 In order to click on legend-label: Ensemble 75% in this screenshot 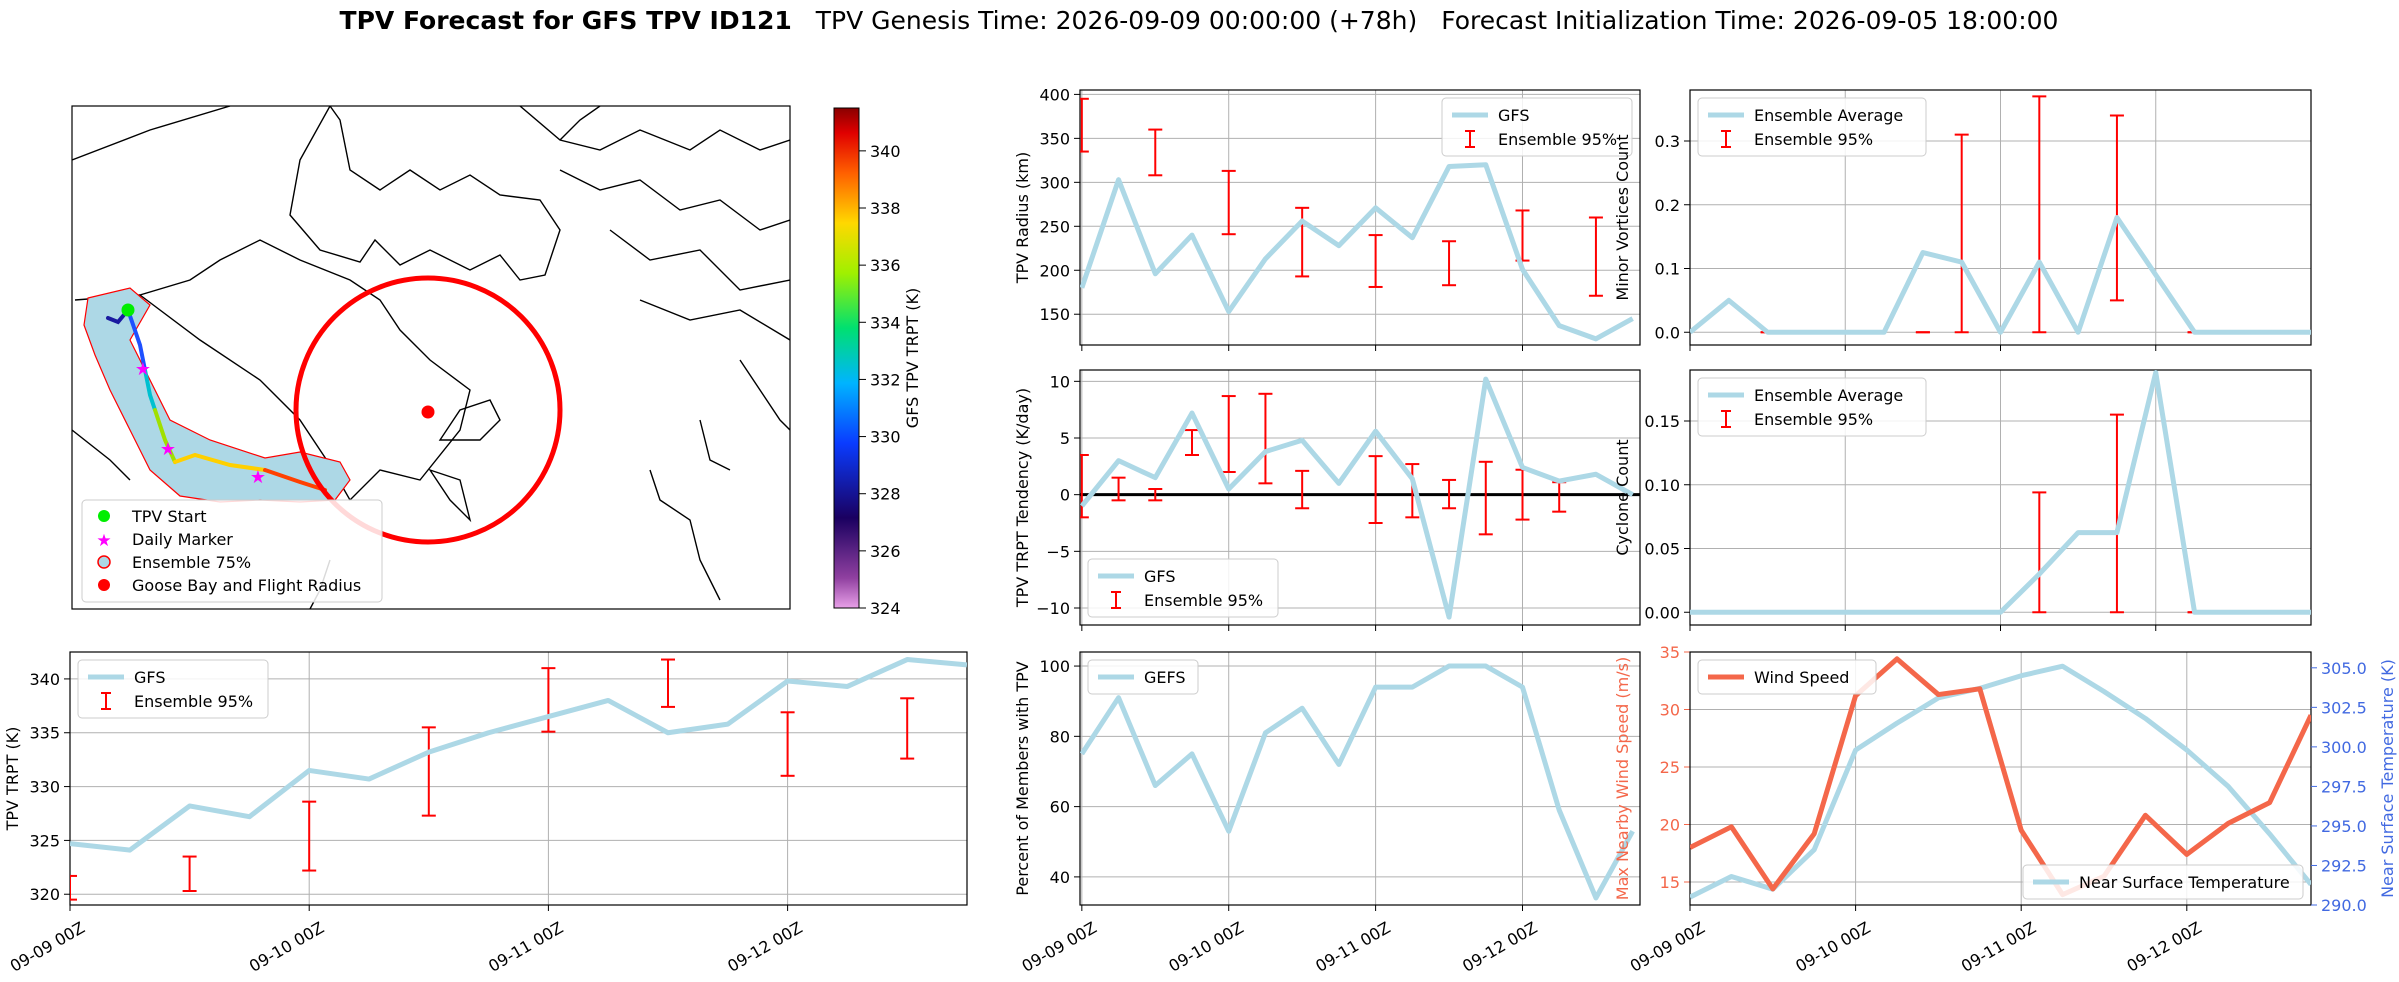, I will do `click(191, 562)`.